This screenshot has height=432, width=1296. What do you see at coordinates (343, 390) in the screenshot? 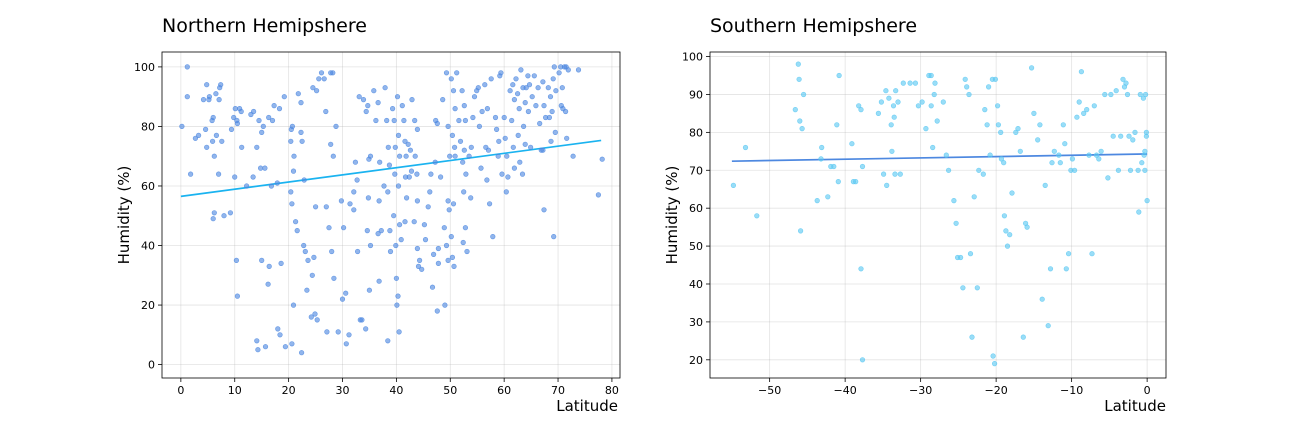
I see `x-tick-label: 30` at bounding box center [343, 390].